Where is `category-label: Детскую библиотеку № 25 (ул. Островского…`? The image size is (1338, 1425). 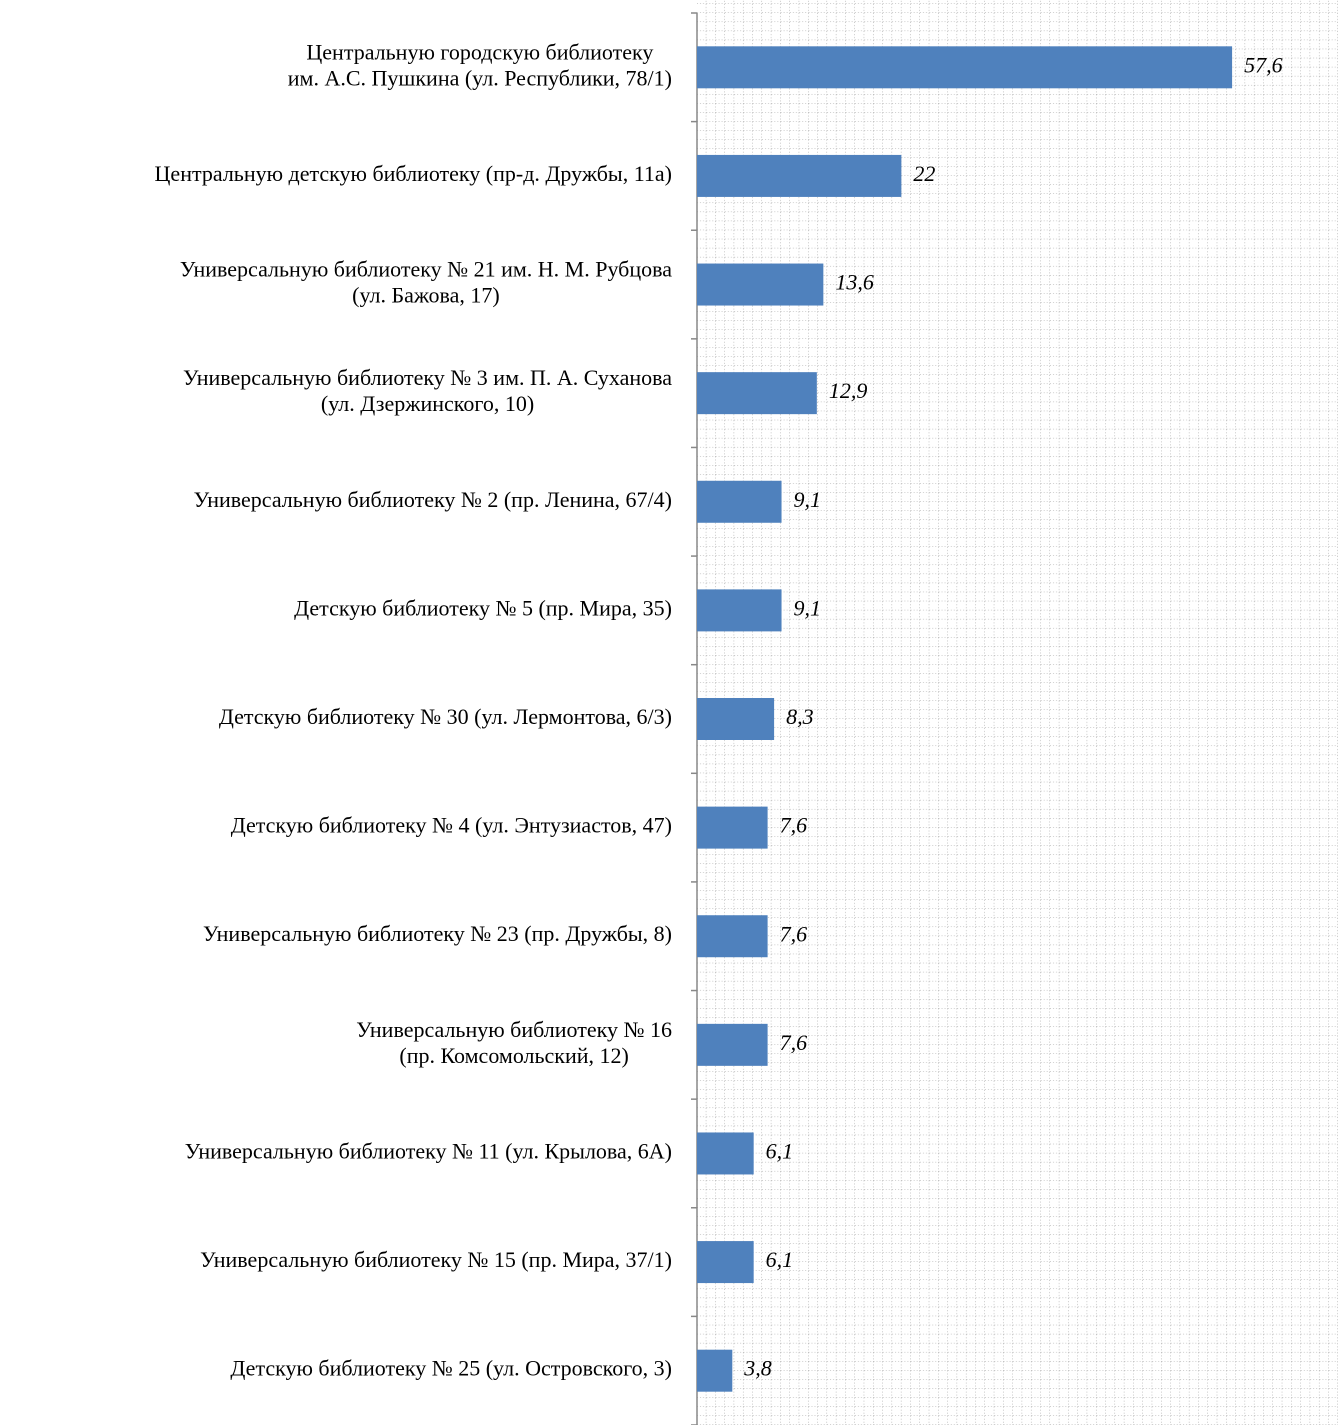 category-label: Детскую библиотеку № 25 (ул. Островского… is located at coordinates (451, 1368).